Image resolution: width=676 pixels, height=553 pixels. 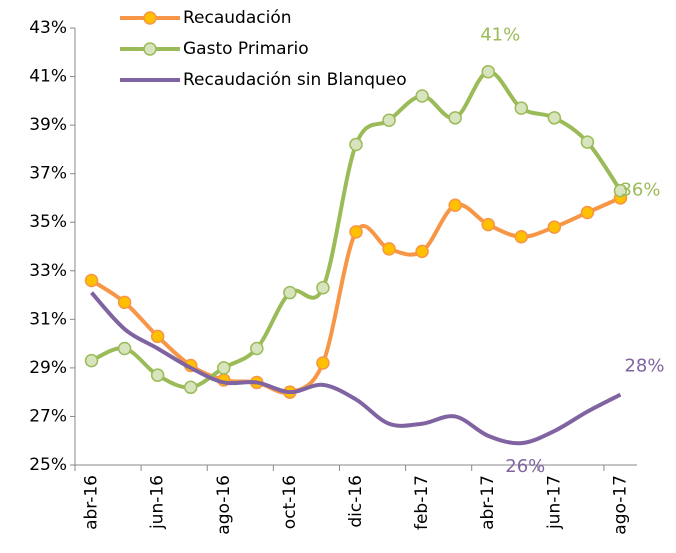 I want to click on data-label: 36%, so click(x=640, y=190).